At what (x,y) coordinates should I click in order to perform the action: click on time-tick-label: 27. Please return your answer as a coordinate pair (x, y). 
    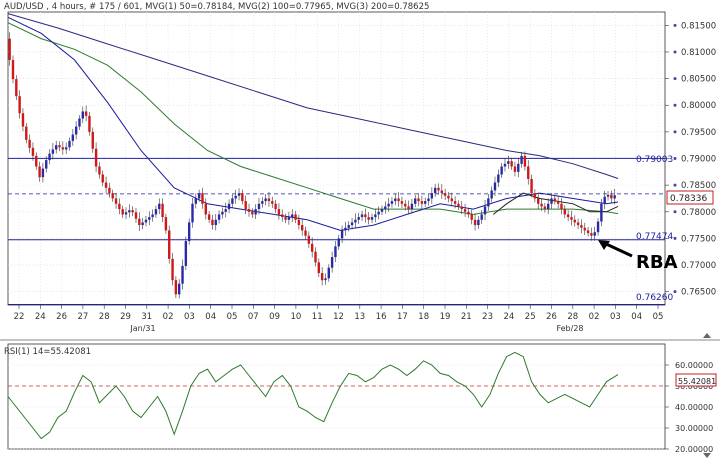
    Looking at the image, I should click on (82, 317).